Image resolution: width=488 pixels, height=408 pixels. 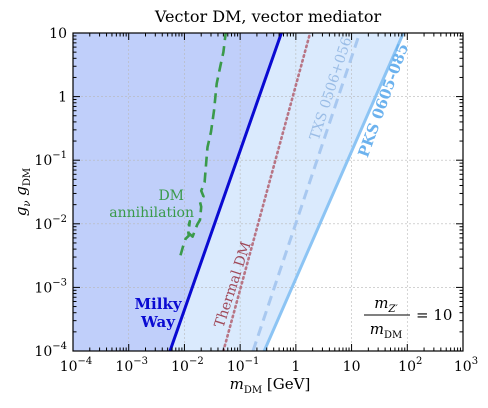 What do you see at coordinates (268, 16) in the screenshot?
I see `chart-title: Vector DM, vector mediator` at bounding box center [268, 16].